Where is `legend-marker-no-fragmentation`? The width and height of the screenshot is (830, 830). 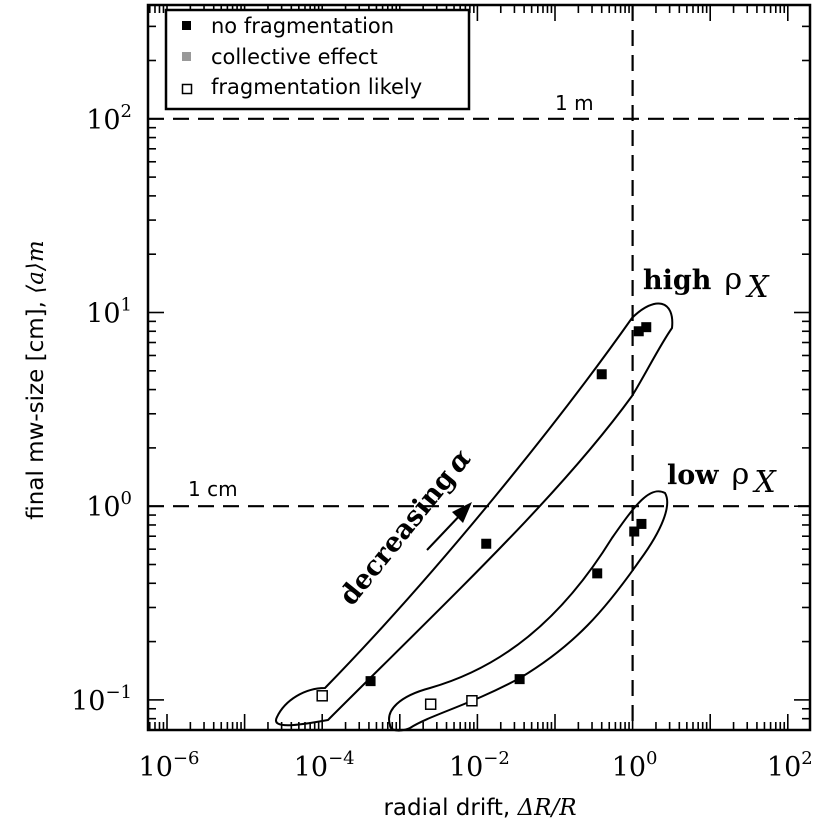
legend-marker-no-fragmentation is located at coordinates (186, 25).